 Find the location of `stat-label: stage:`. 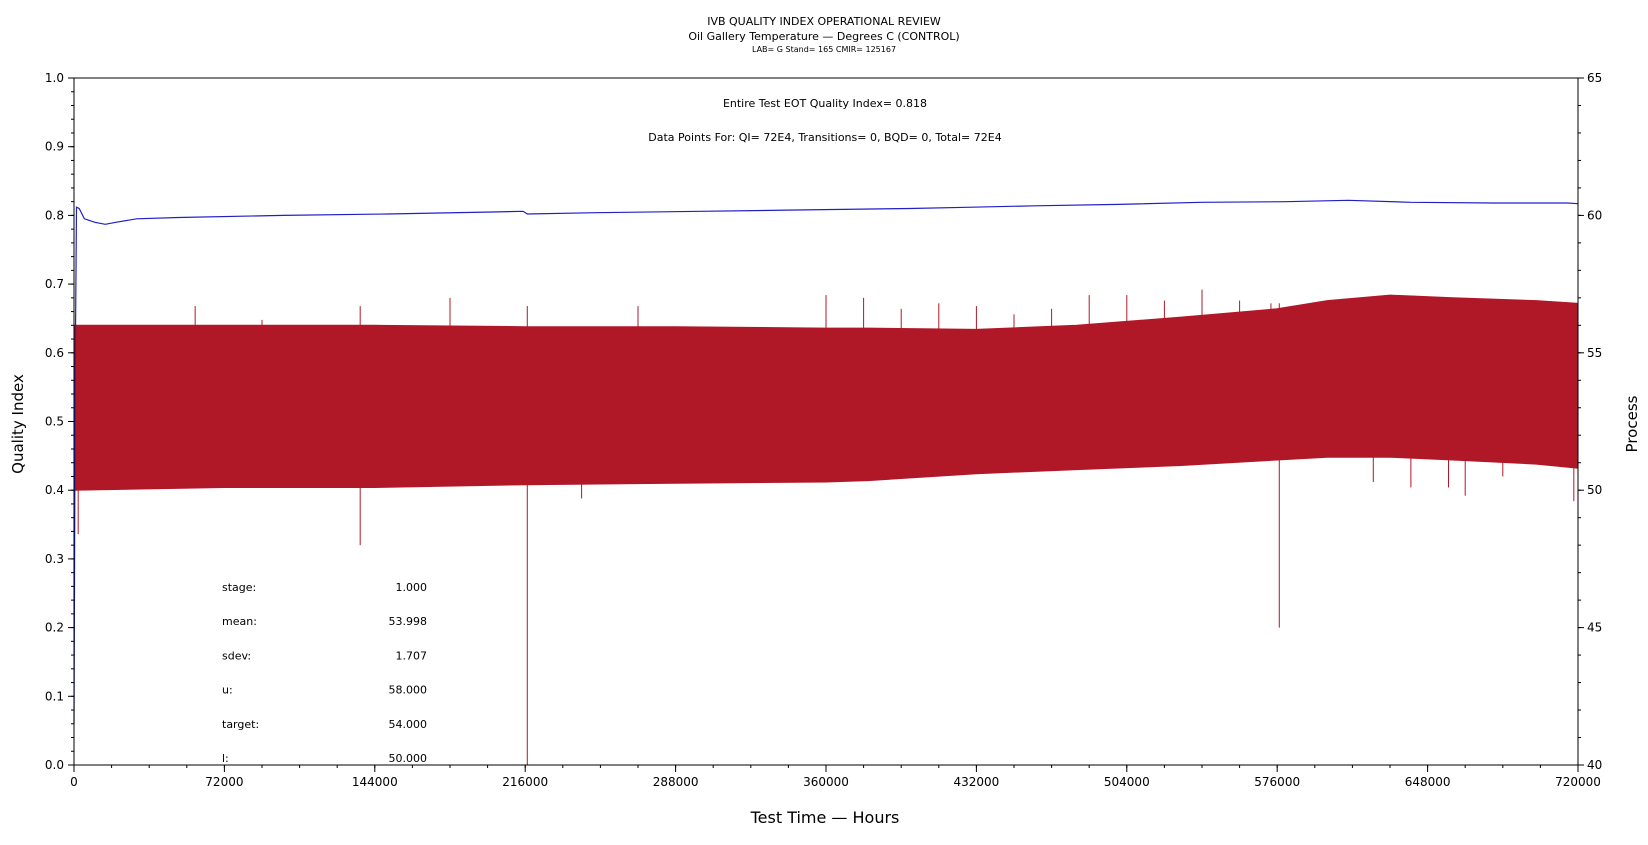

stat-label: stage: is located at coordinates (239, 587).